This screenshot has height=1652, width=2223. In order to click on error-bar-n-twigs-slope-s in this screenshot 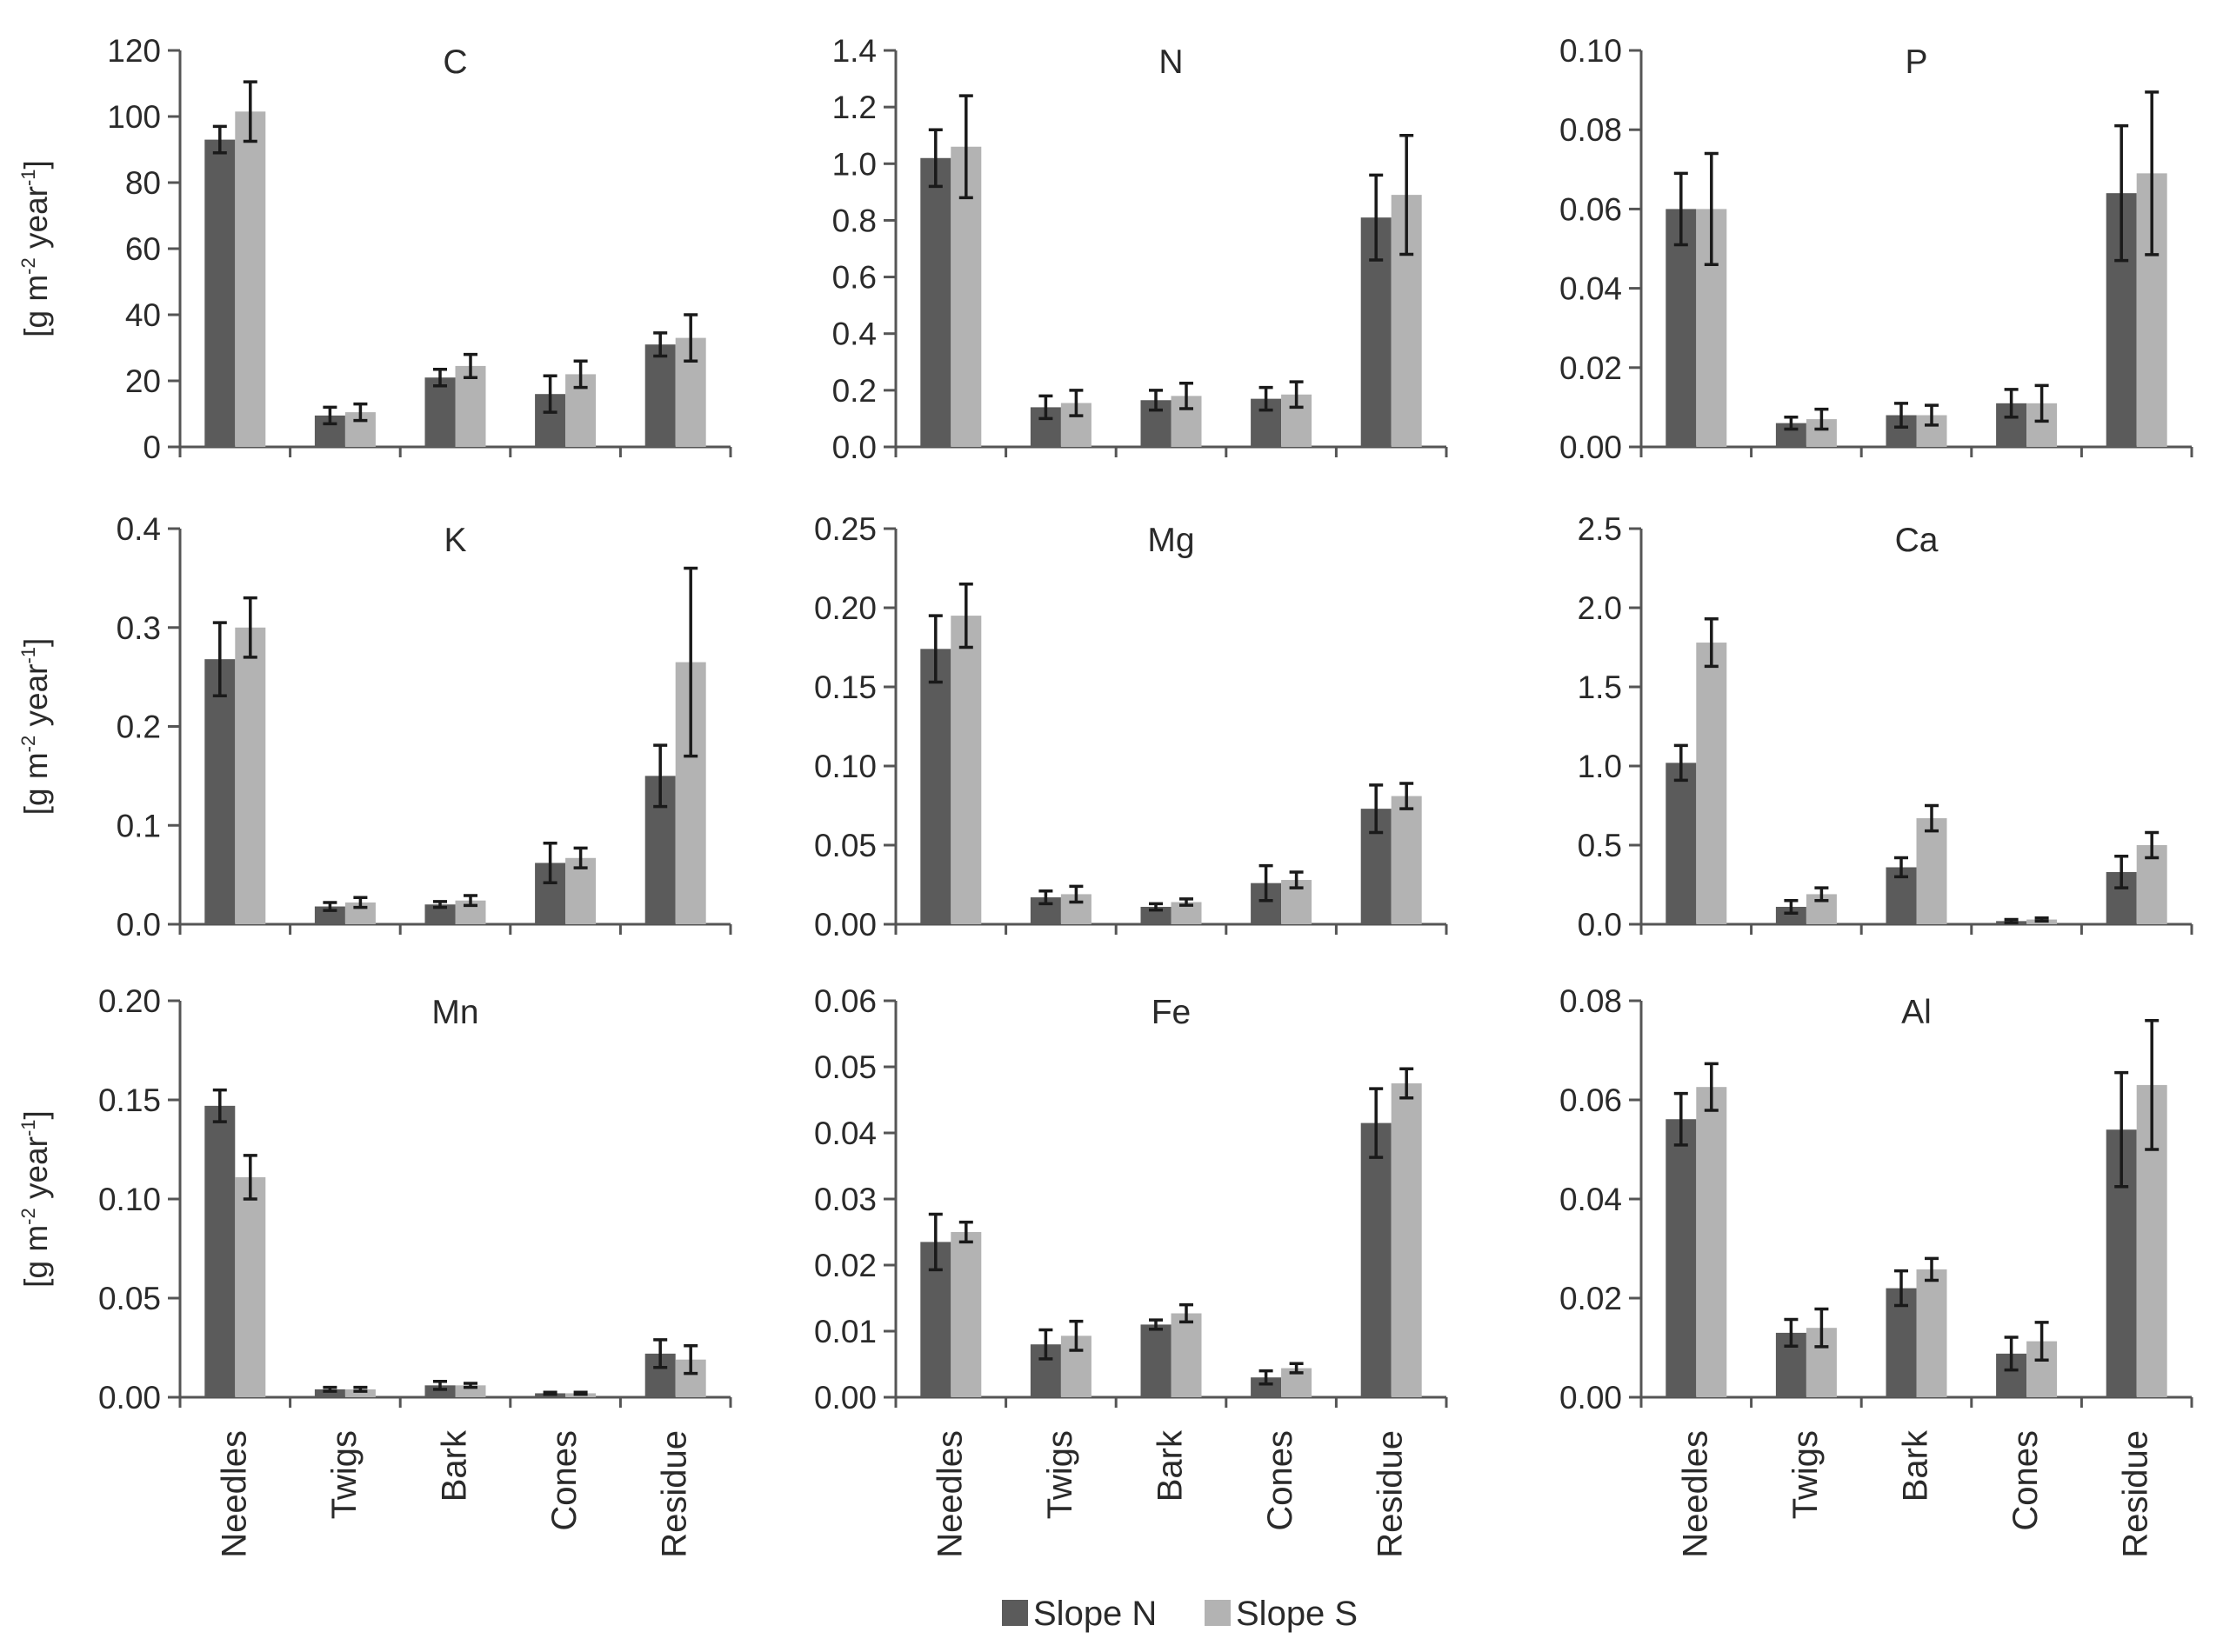, I will do `click(1076, 403)`.